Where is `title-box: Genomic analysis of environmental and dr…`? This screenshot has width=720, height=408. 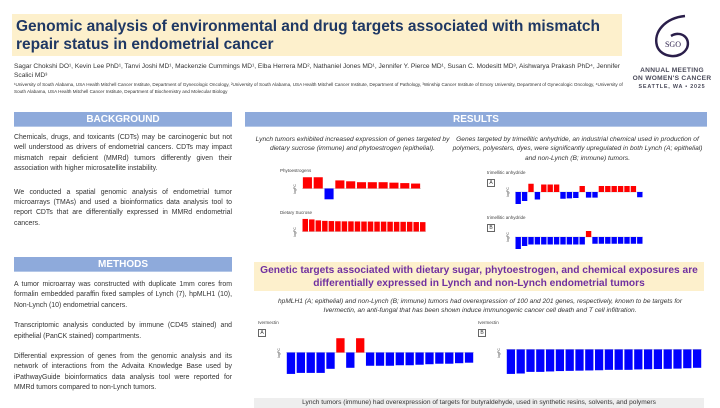 title-box: Genomic analysis of environmental and dr… is located at coordinates (317, 35).